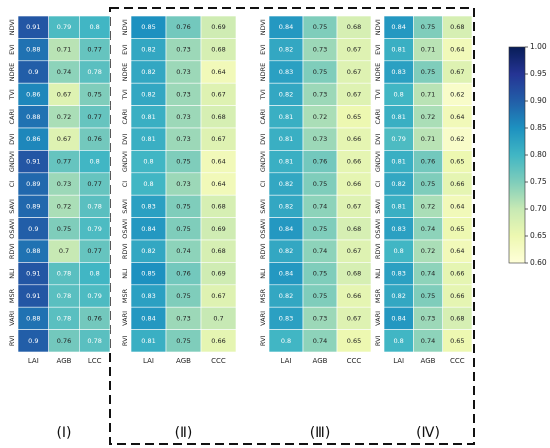 Image resolution: width=550 pixels, height=448 pixels. Describe the element at coordinates (33, 341) in the screenshot. I see `cell-value-label: 0.9` at that location.